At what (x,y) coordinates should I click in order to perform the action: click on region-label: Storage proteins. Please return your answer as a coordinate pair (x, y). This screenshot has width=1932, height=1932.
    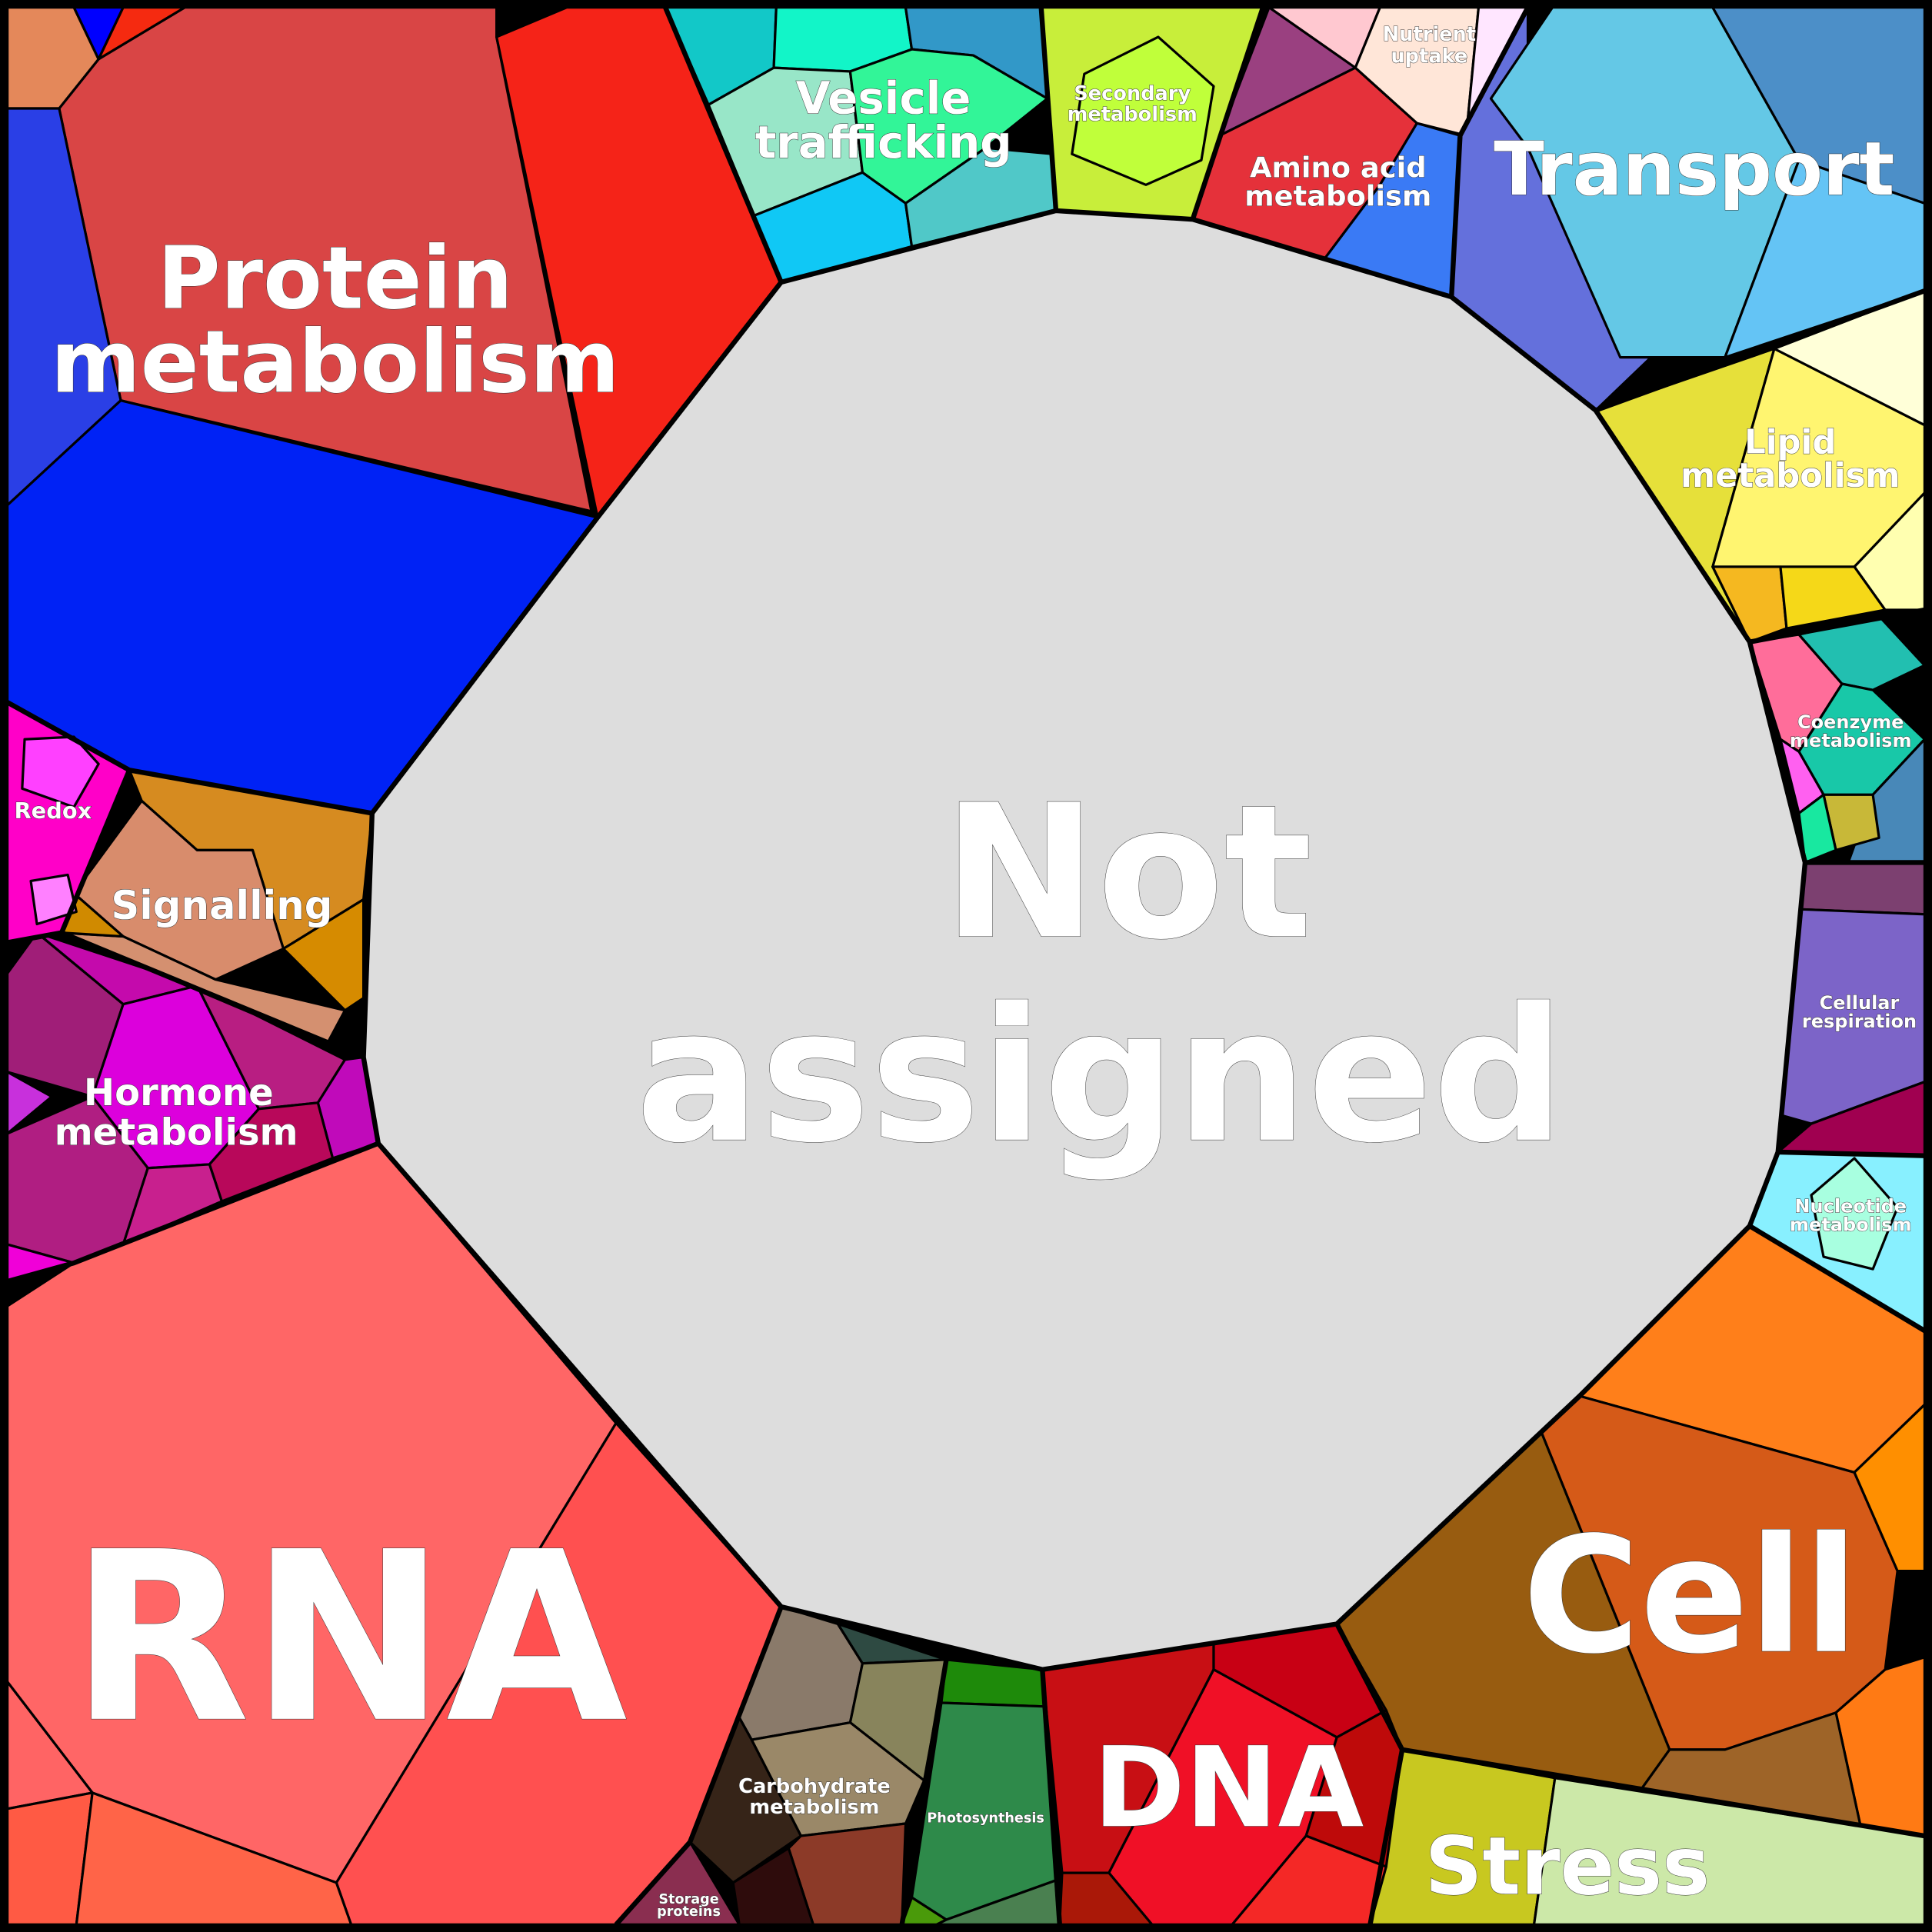
    Looking at the image, I should click on (689, 1906).